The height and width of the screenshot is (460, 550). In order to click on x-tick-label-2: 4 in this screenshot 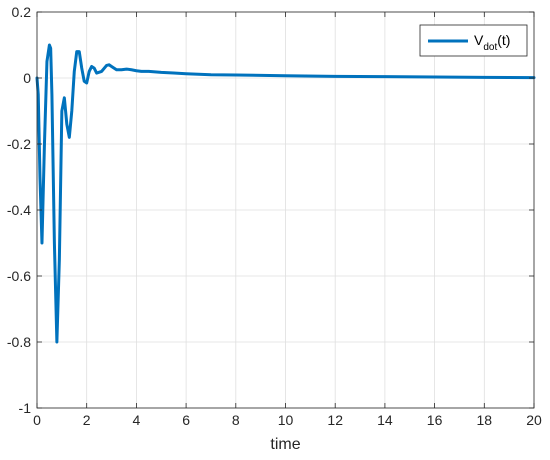, I will do `click(137, 420)`.